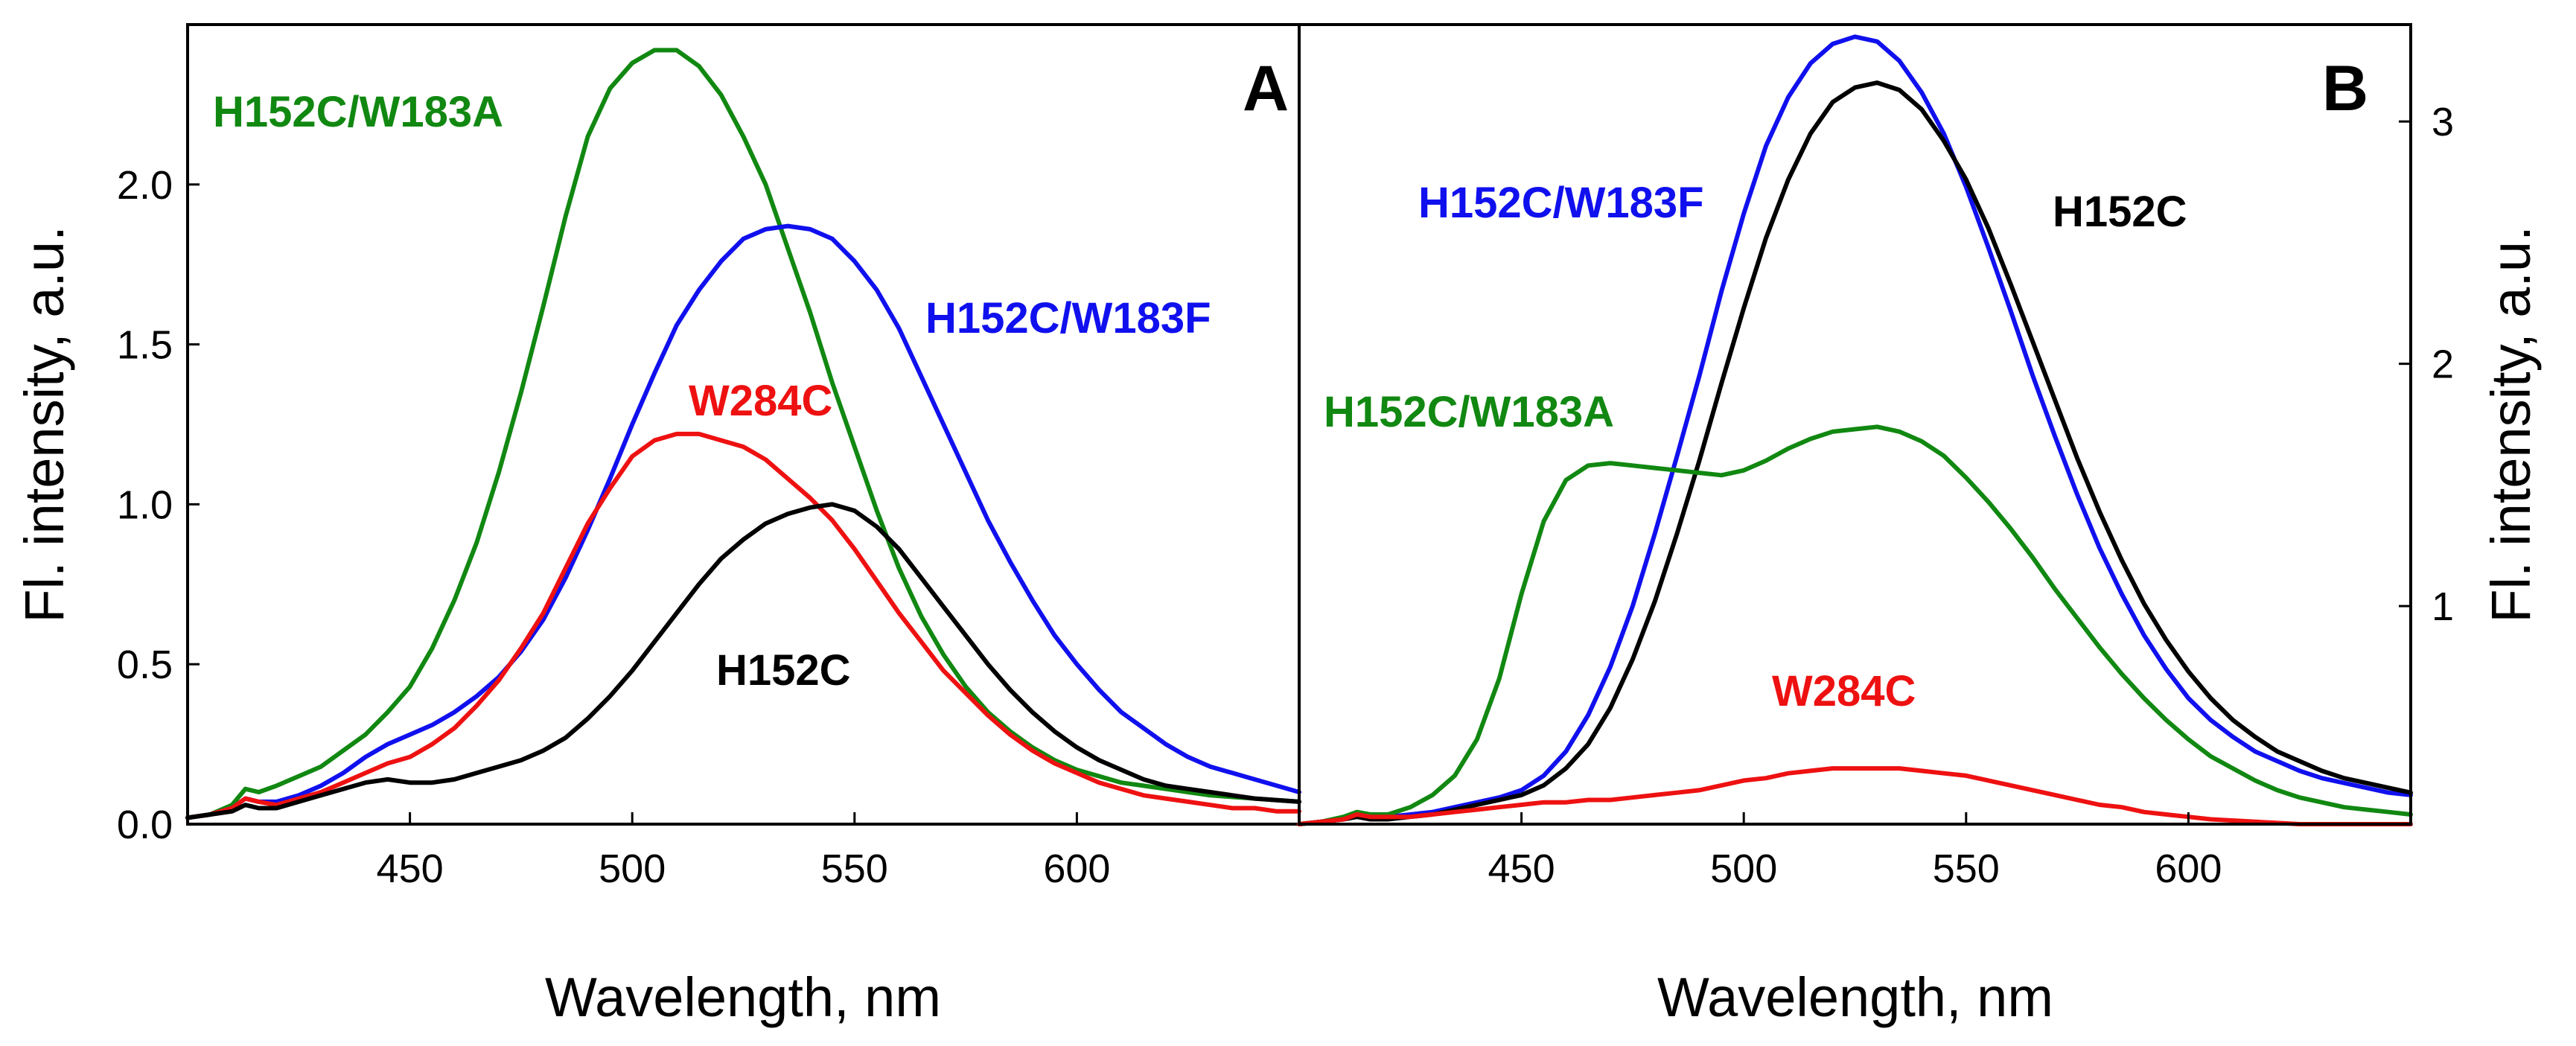  Describe the element at coordinates (1855, 796) in the screenshot. I see `panel-b-line-w284c` at that location.